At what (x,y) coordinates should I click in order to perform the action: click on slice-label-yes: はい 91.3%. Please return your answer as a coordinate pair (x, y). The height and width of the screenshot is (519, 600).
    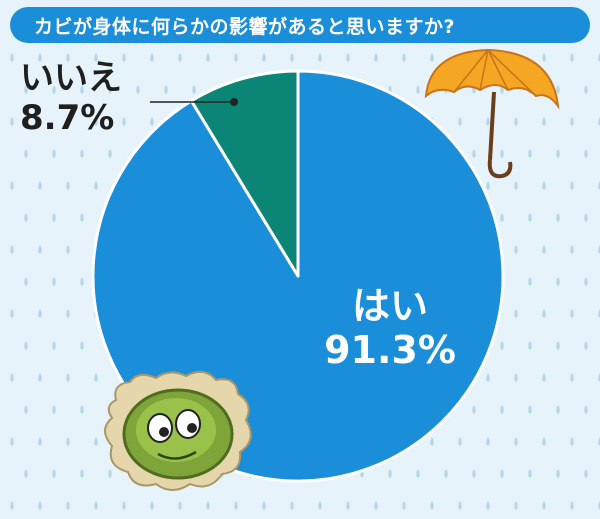
    Looking at the image, I should click on (390, 328).